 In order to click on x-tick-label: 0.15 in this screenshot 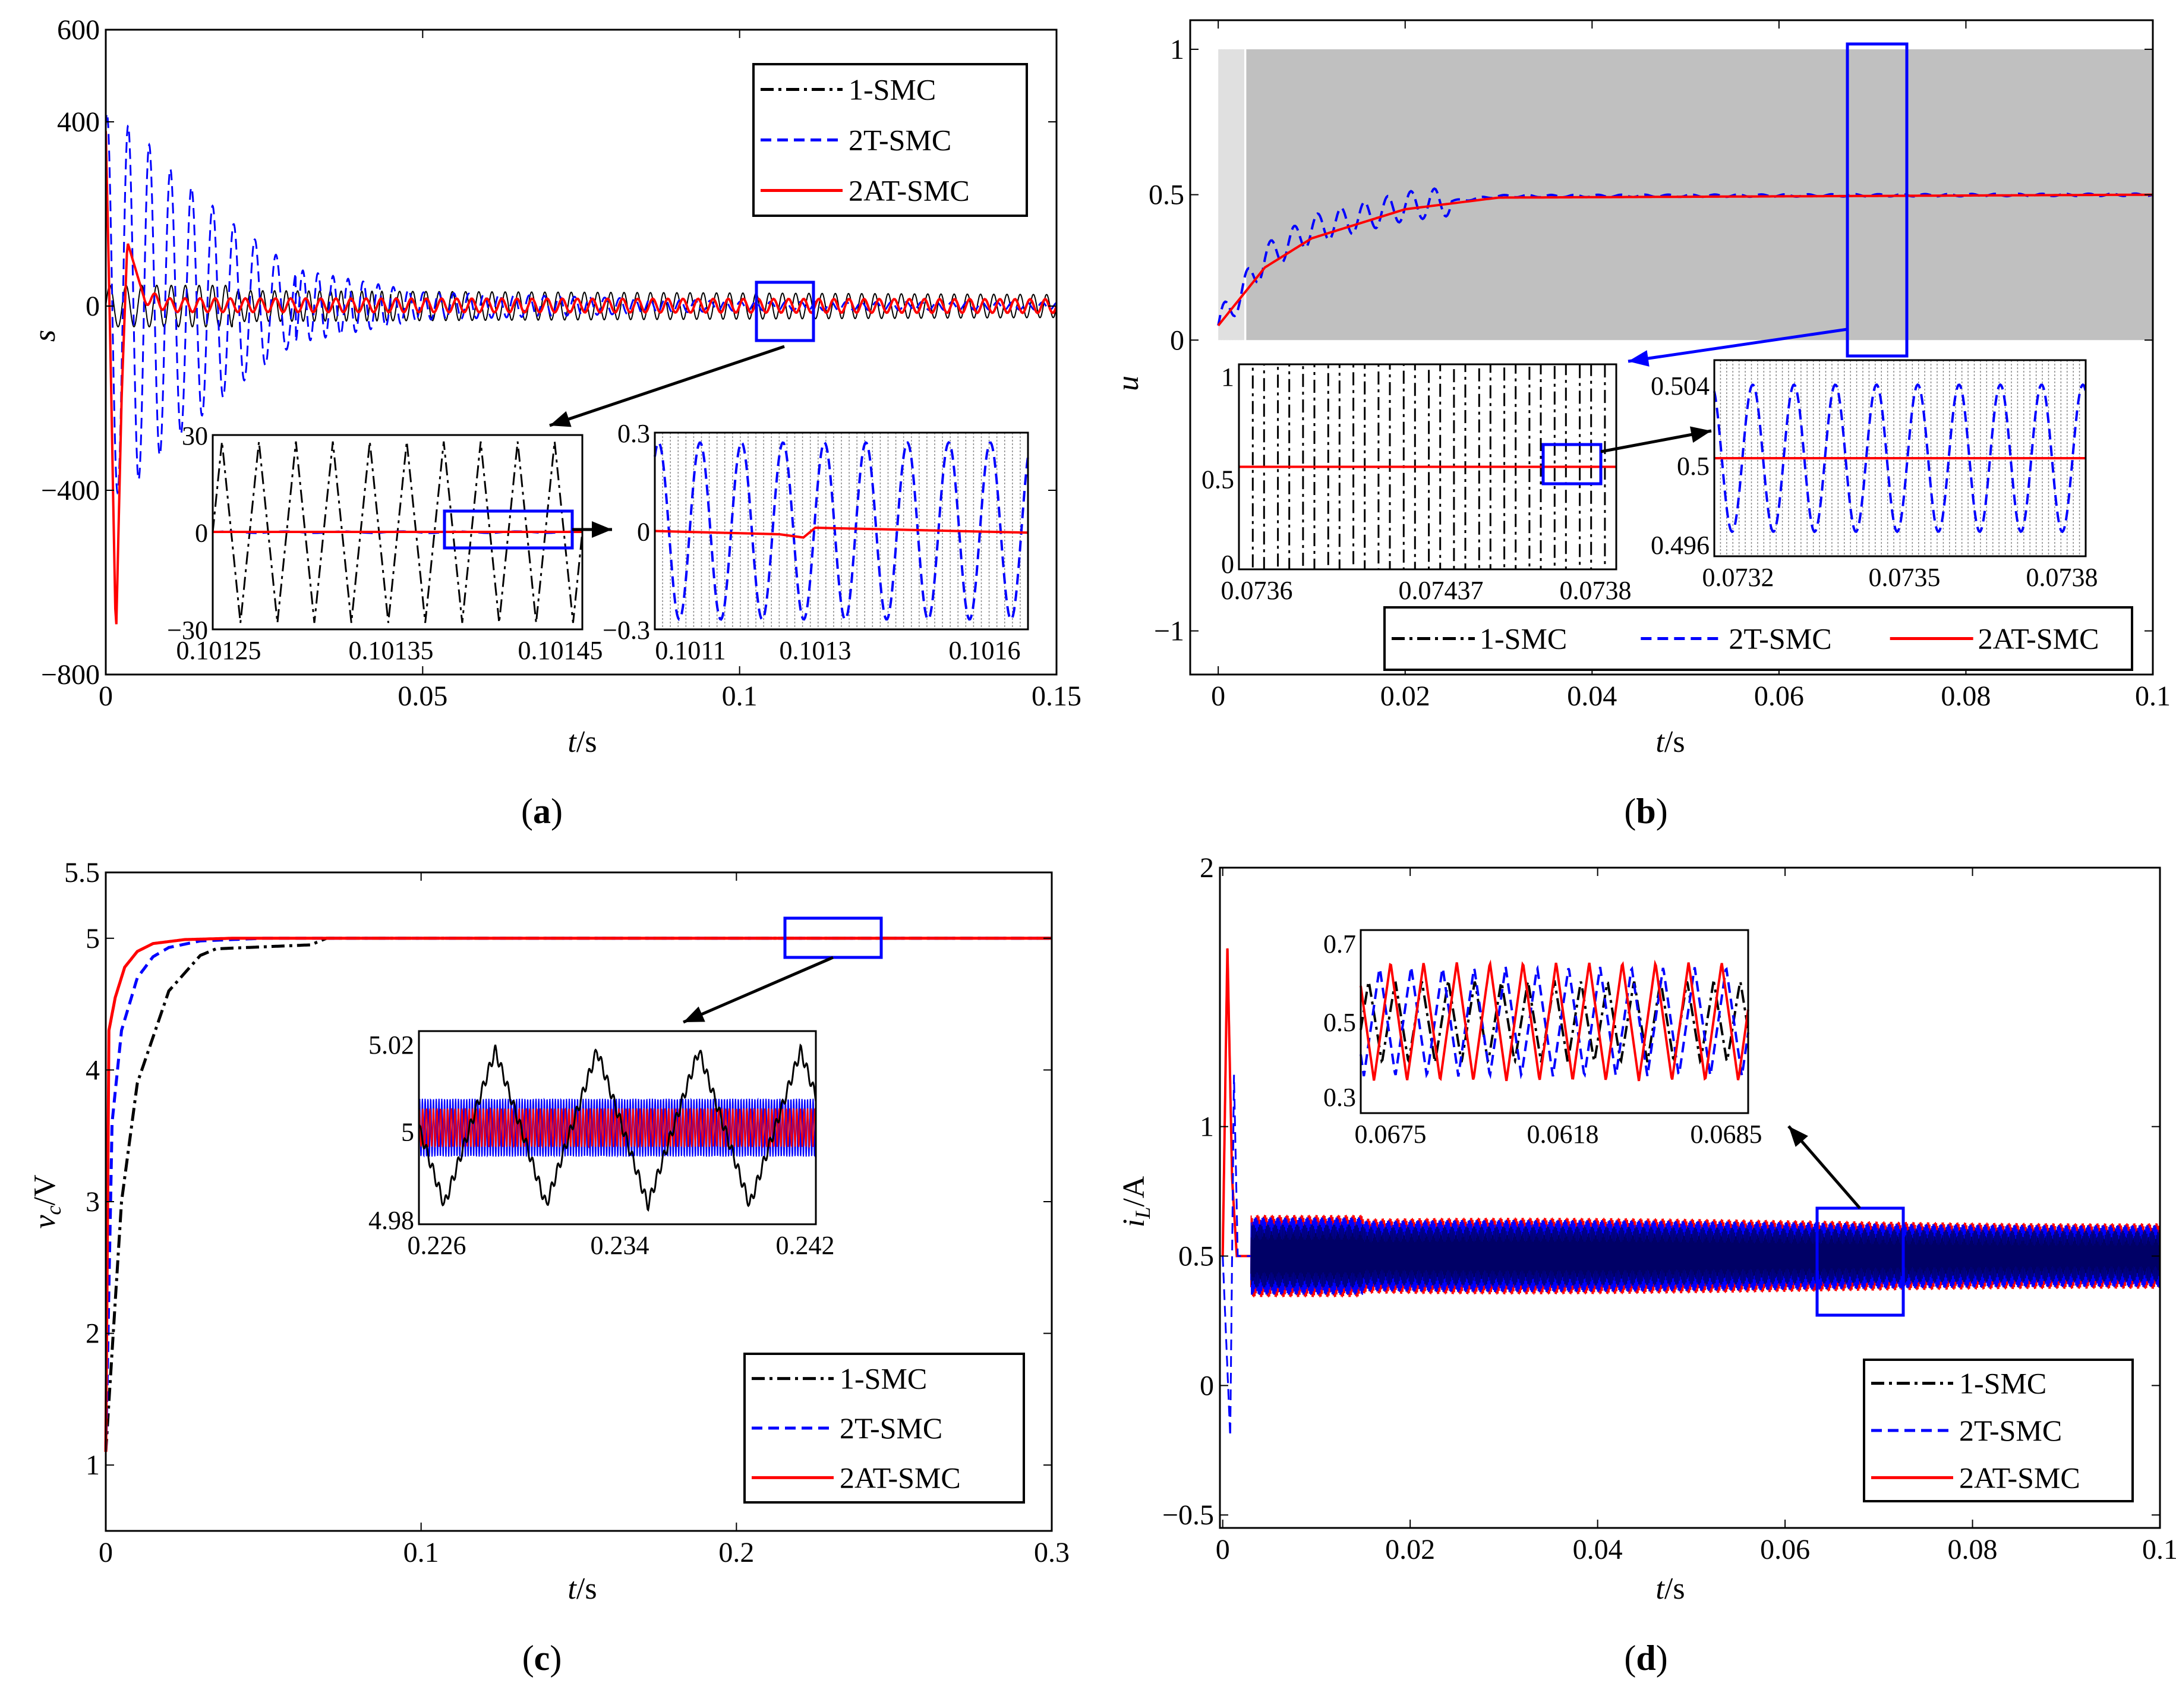, I will do `click(1056, 696)`.